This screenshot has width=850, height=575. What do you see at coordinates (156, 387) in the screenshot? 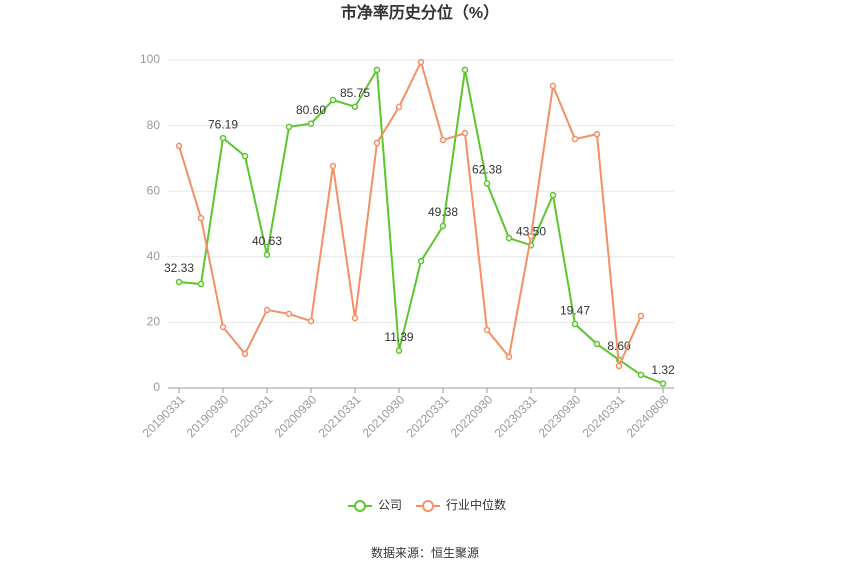
I see `y-tick-label: 0` at bounding box center [156, 387].